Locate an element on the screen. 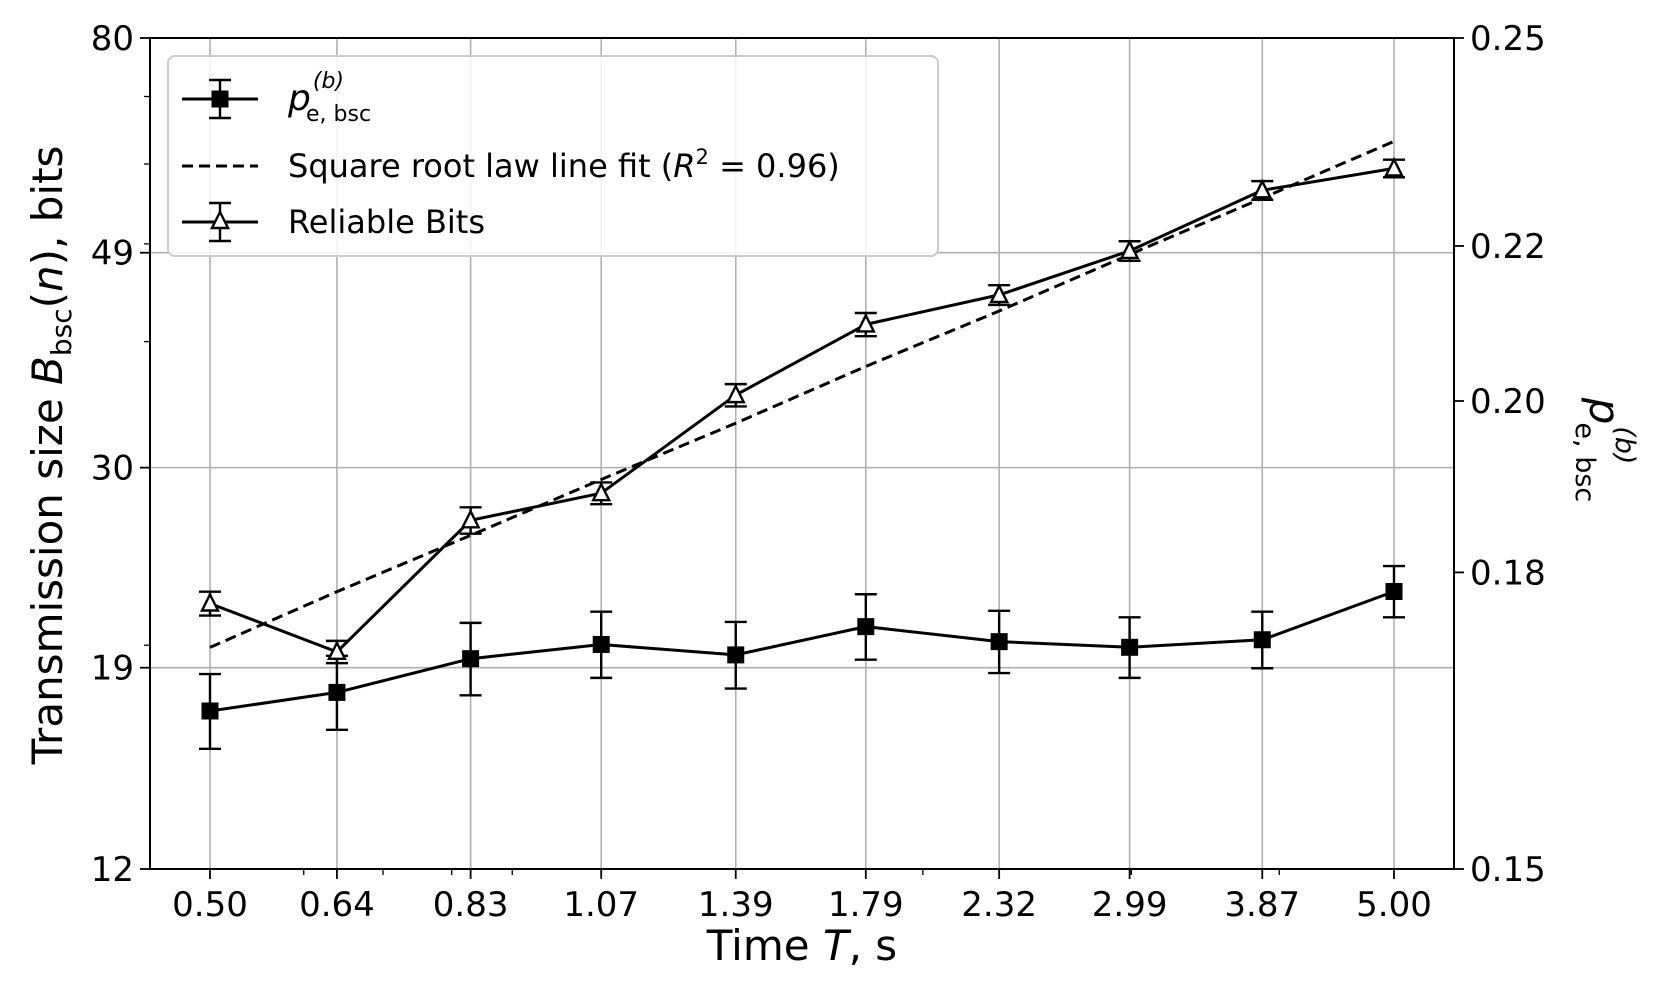 This screenshot has height=997, width=1661. x-tick-label: 2.32 is located at coordinates (999, 905).